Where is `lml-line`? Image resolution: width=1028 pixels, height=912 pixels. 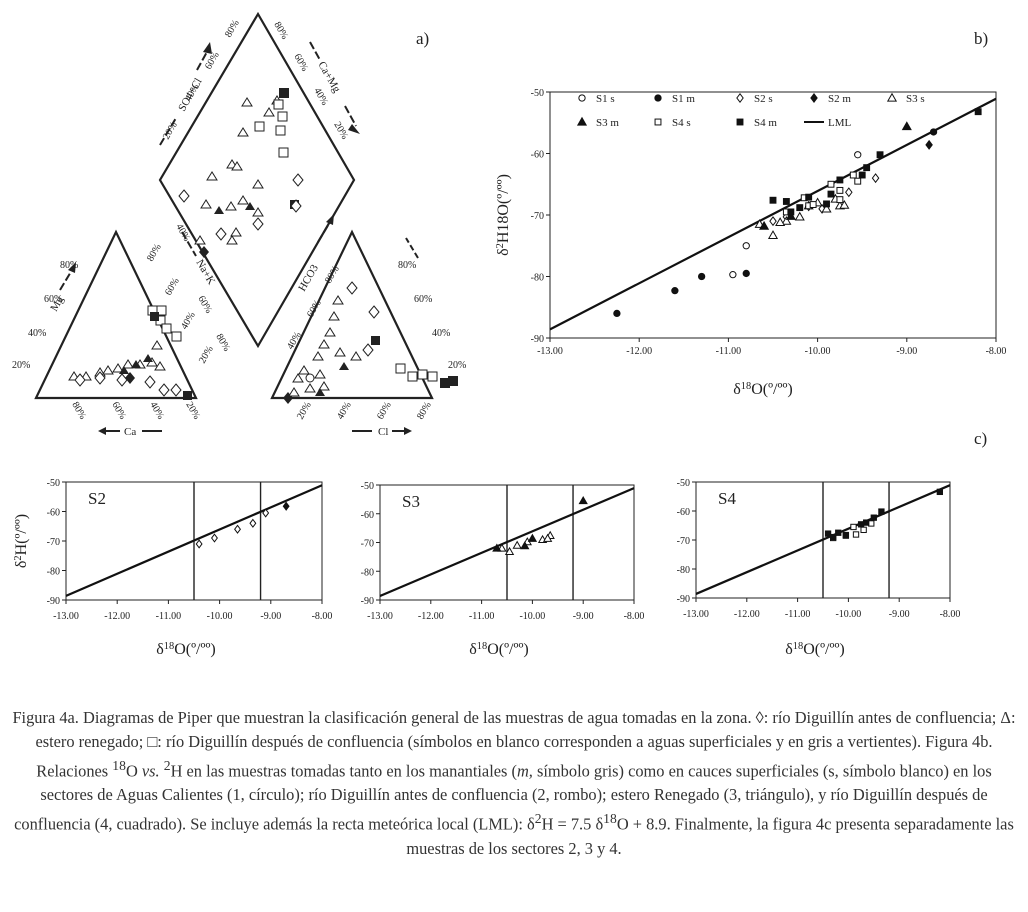 lml-line is located at coordinates (773, 214).